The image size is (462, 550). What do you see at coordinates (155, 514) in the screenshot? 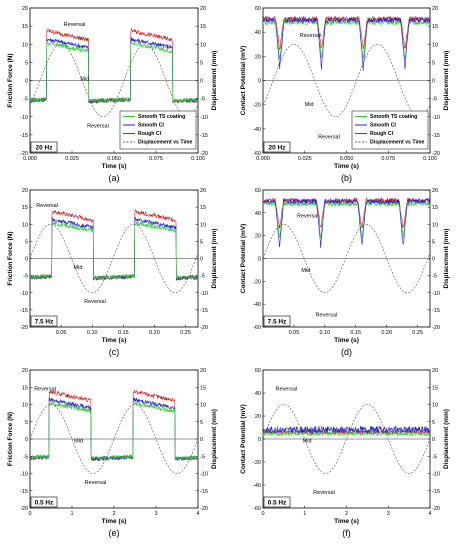
I see `x-tick-label: 3` at bounding box center [155, 514].